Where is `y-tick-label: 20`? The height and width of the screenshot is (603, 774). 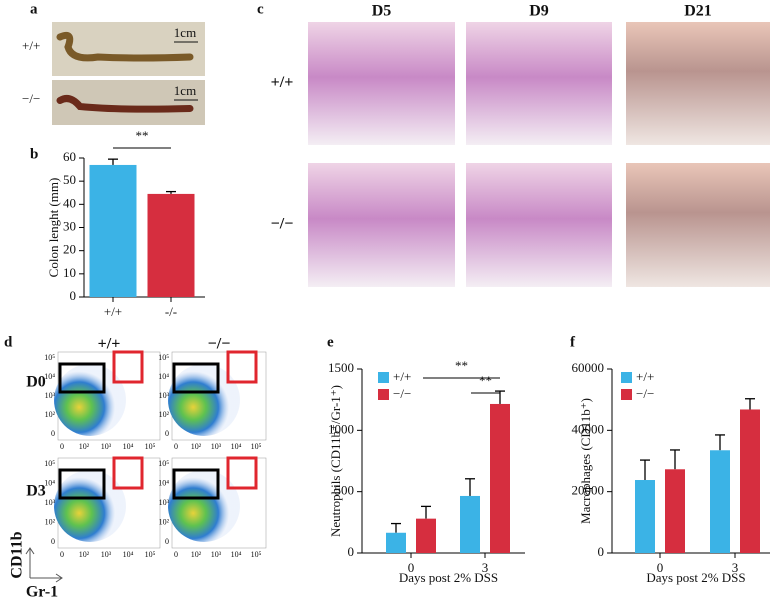
y-tick-label: 20 is located at coordinates (69, 249).